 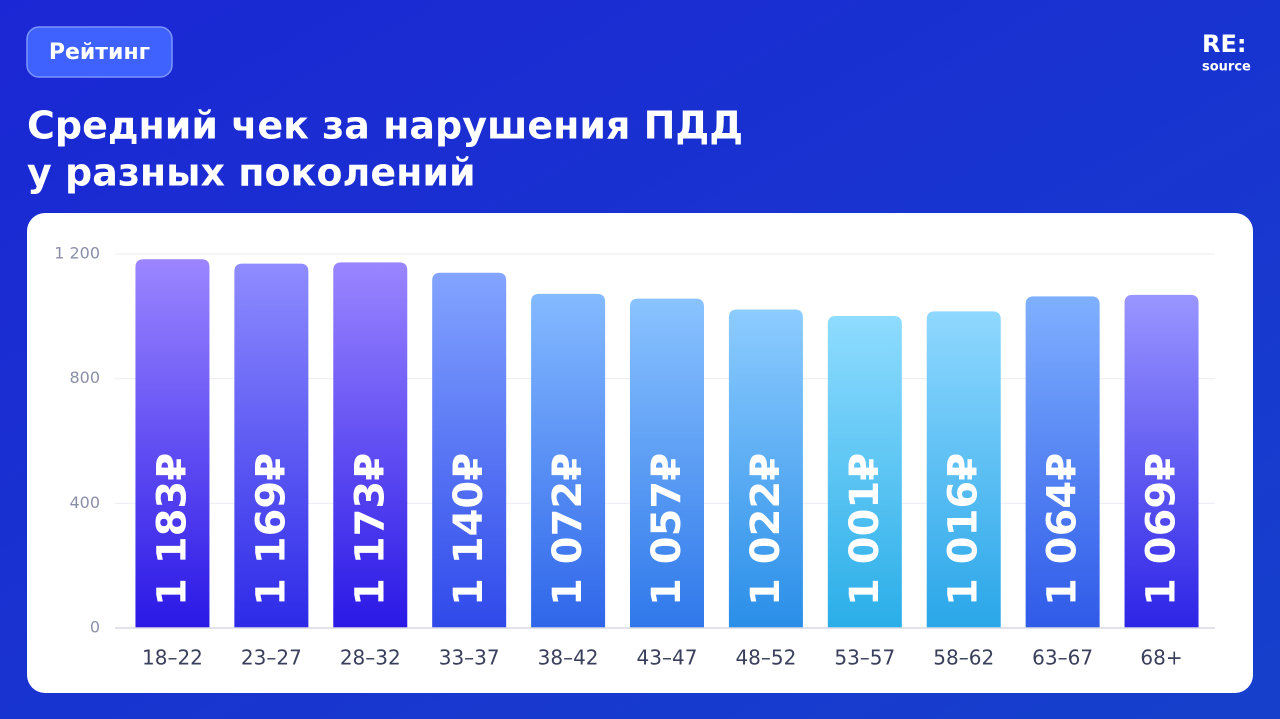 I want to click on value-label: 1 069₽, so click(x=1162, y=529).